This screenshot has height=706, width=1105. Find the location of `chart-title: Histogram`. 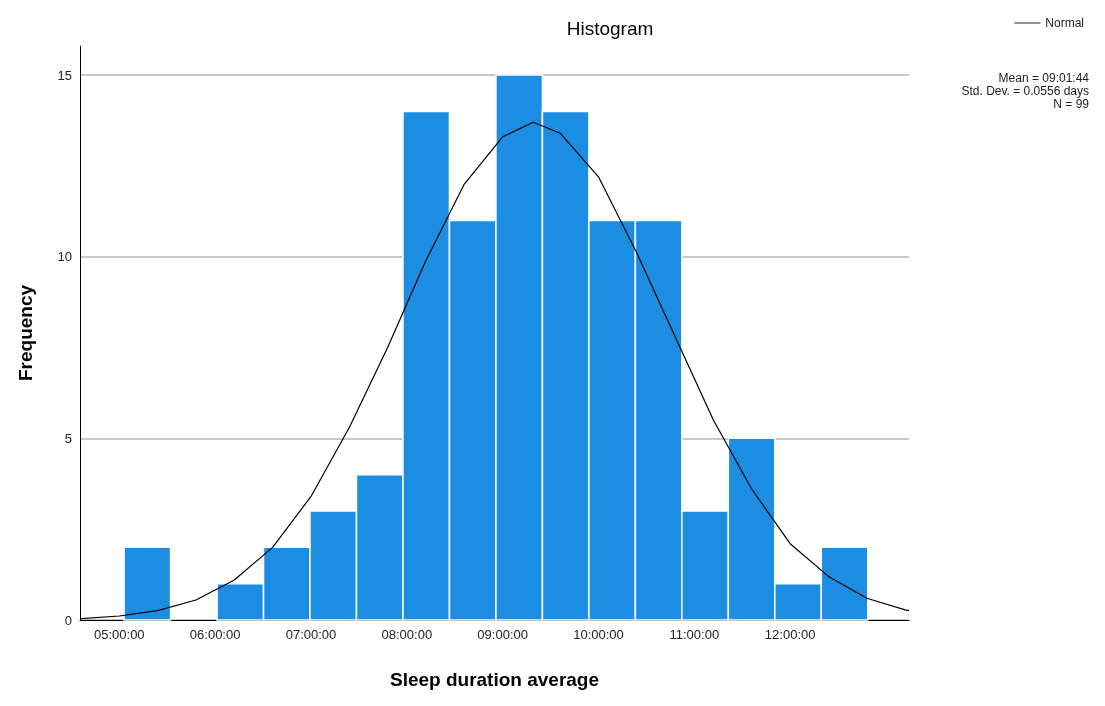

chart-title: Histogram is located at coordinates (610, 28).